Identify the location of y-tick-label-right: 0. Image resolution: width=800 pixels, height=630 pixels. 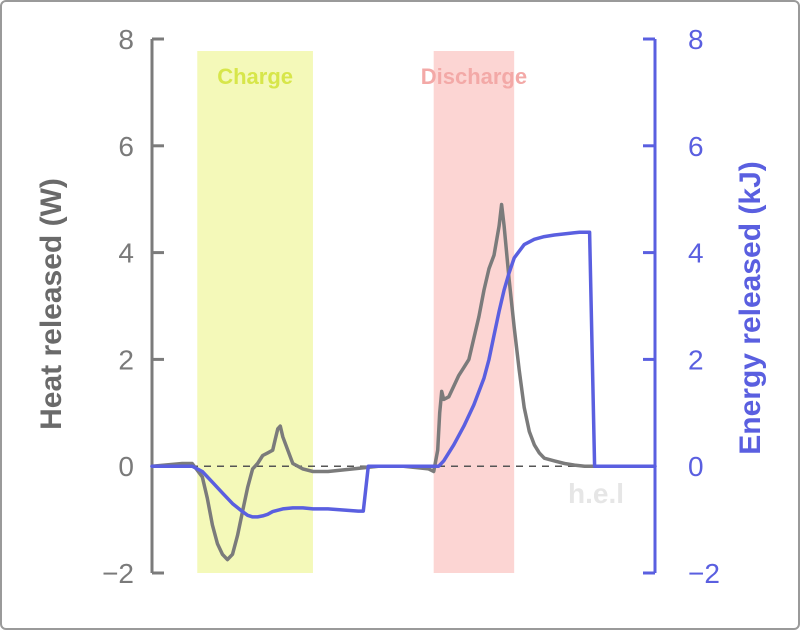
(696, 466).